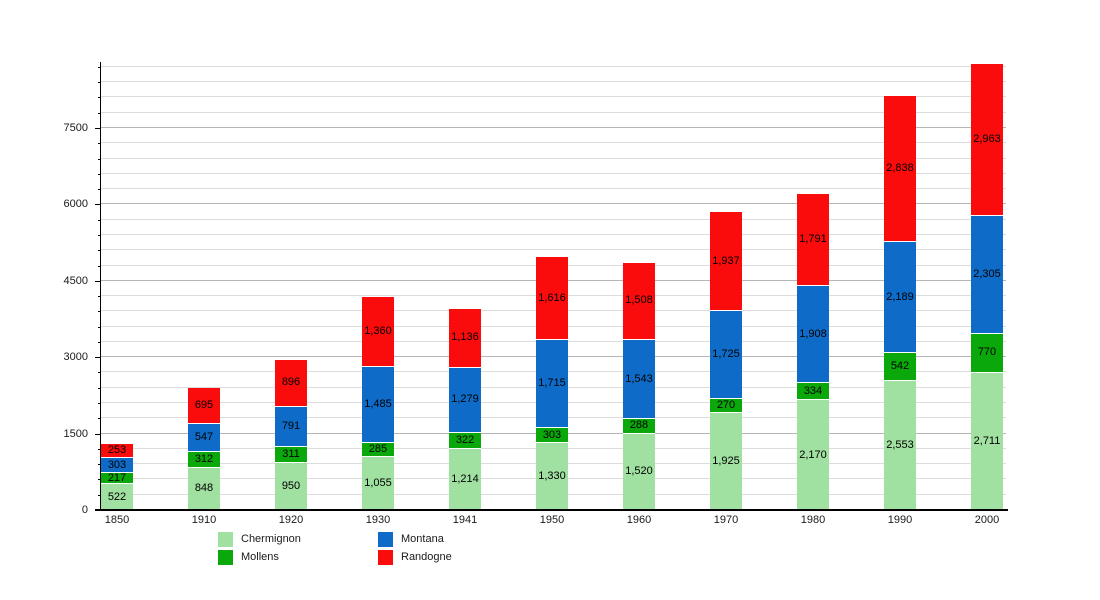  What do you see at coordinates (204, 488) in the screenshot?
I see `bar-segment-chermignon: 848` at bounding box center [204, 488].